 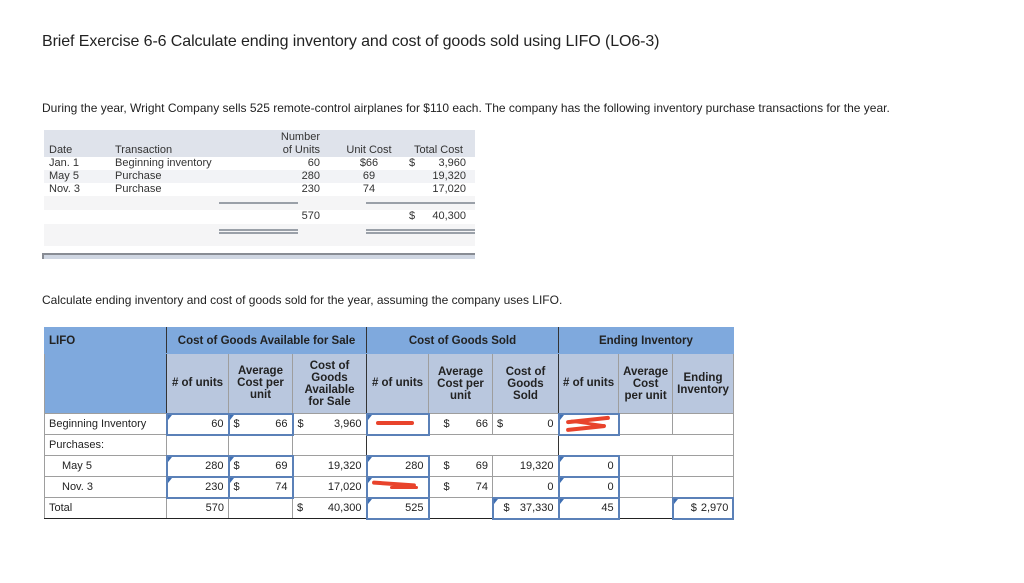 What do you see at coordinates (313, 163) in the screenshot?
I see `row-units: 60` at bounding box center [313, 163].